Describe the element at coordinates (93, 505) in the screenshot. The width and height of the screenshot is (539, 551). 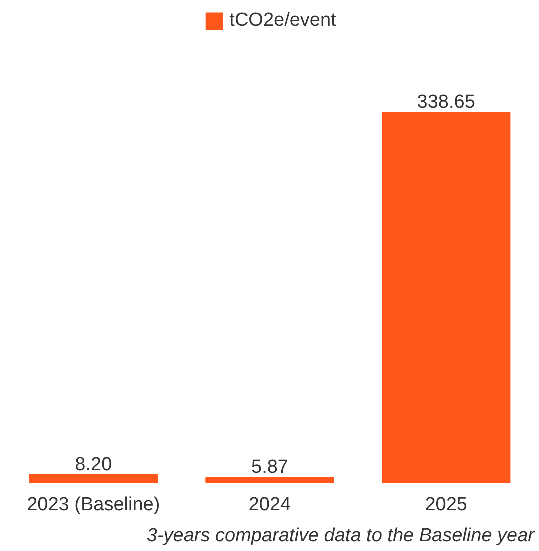
I see `x-tick-label: 2023 (Baseline)` at that location.